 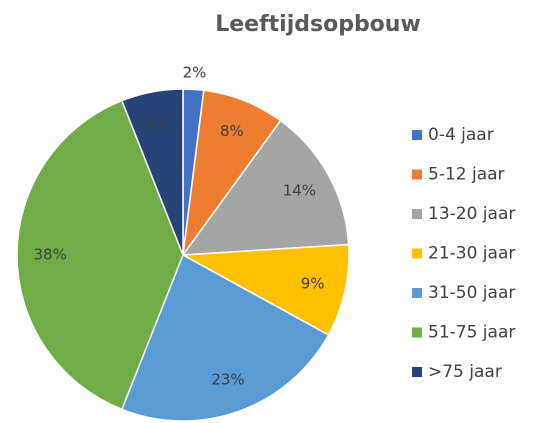 What do you see at coordinates (313, 283) in the screenshot?
I see `data-label: 9%` at bounding box center [313, 283].